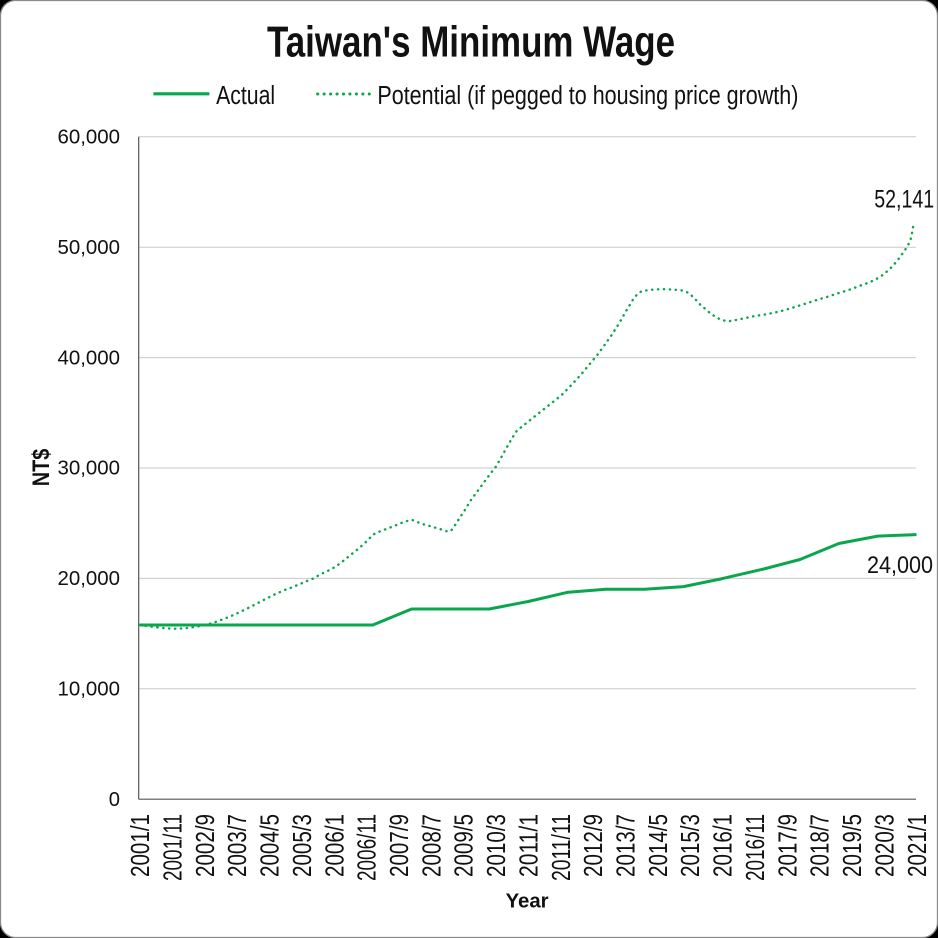  Describe the element at coordinates (691, 845) in the screenshot. I see `svg-text: 2015/3` at that location.